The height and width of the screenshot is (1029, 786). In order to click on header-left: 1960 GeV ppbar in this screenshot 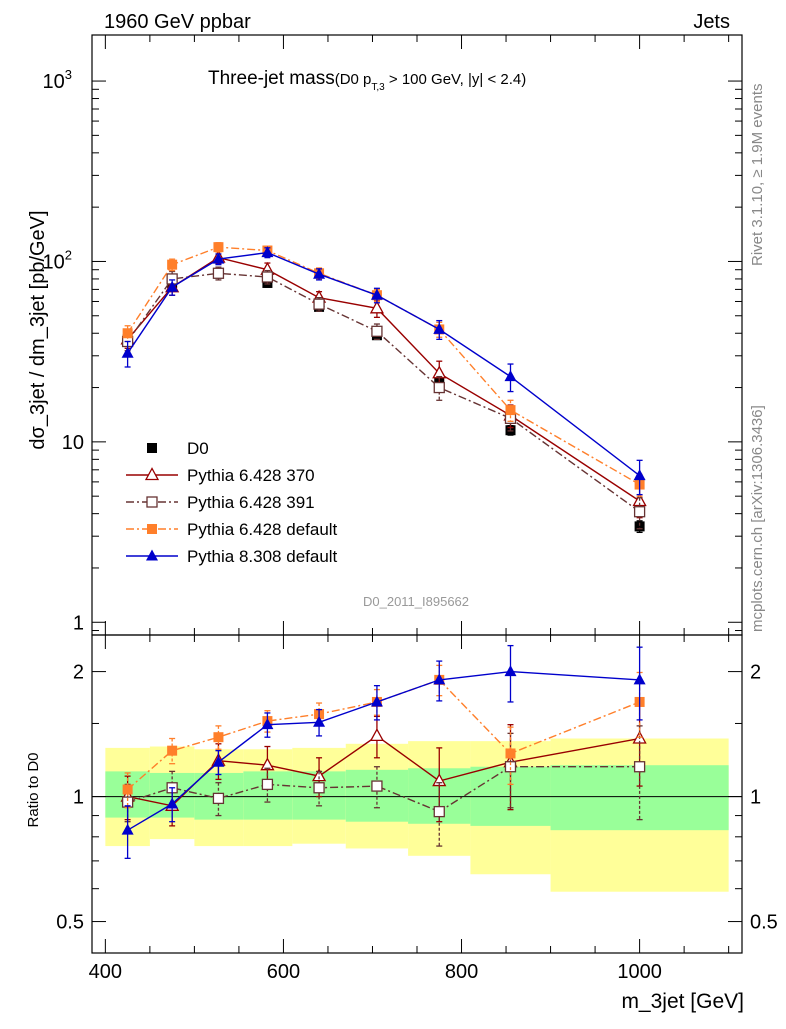, I will do `click(177, 22)`.